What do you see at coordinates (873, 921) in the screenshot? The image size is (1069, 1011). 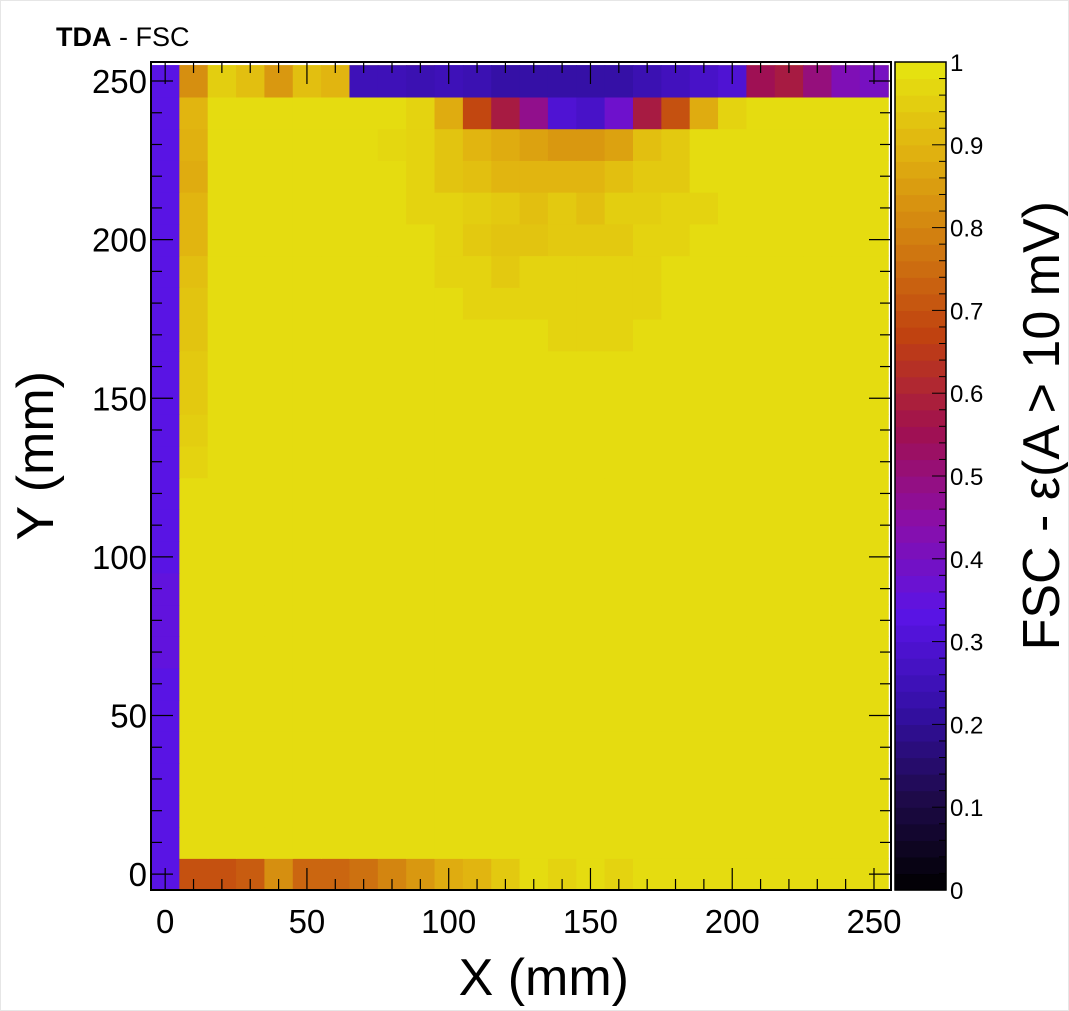 I see `x-tick-label: 250` at bounding box center [873, 921].